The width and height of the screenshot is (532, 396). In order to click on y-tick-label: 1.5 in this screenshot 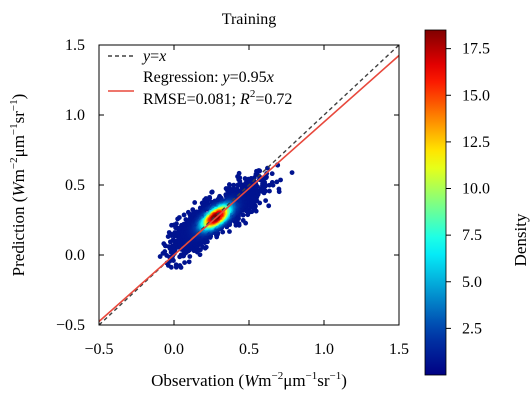, I will do `click(75, 45)`.